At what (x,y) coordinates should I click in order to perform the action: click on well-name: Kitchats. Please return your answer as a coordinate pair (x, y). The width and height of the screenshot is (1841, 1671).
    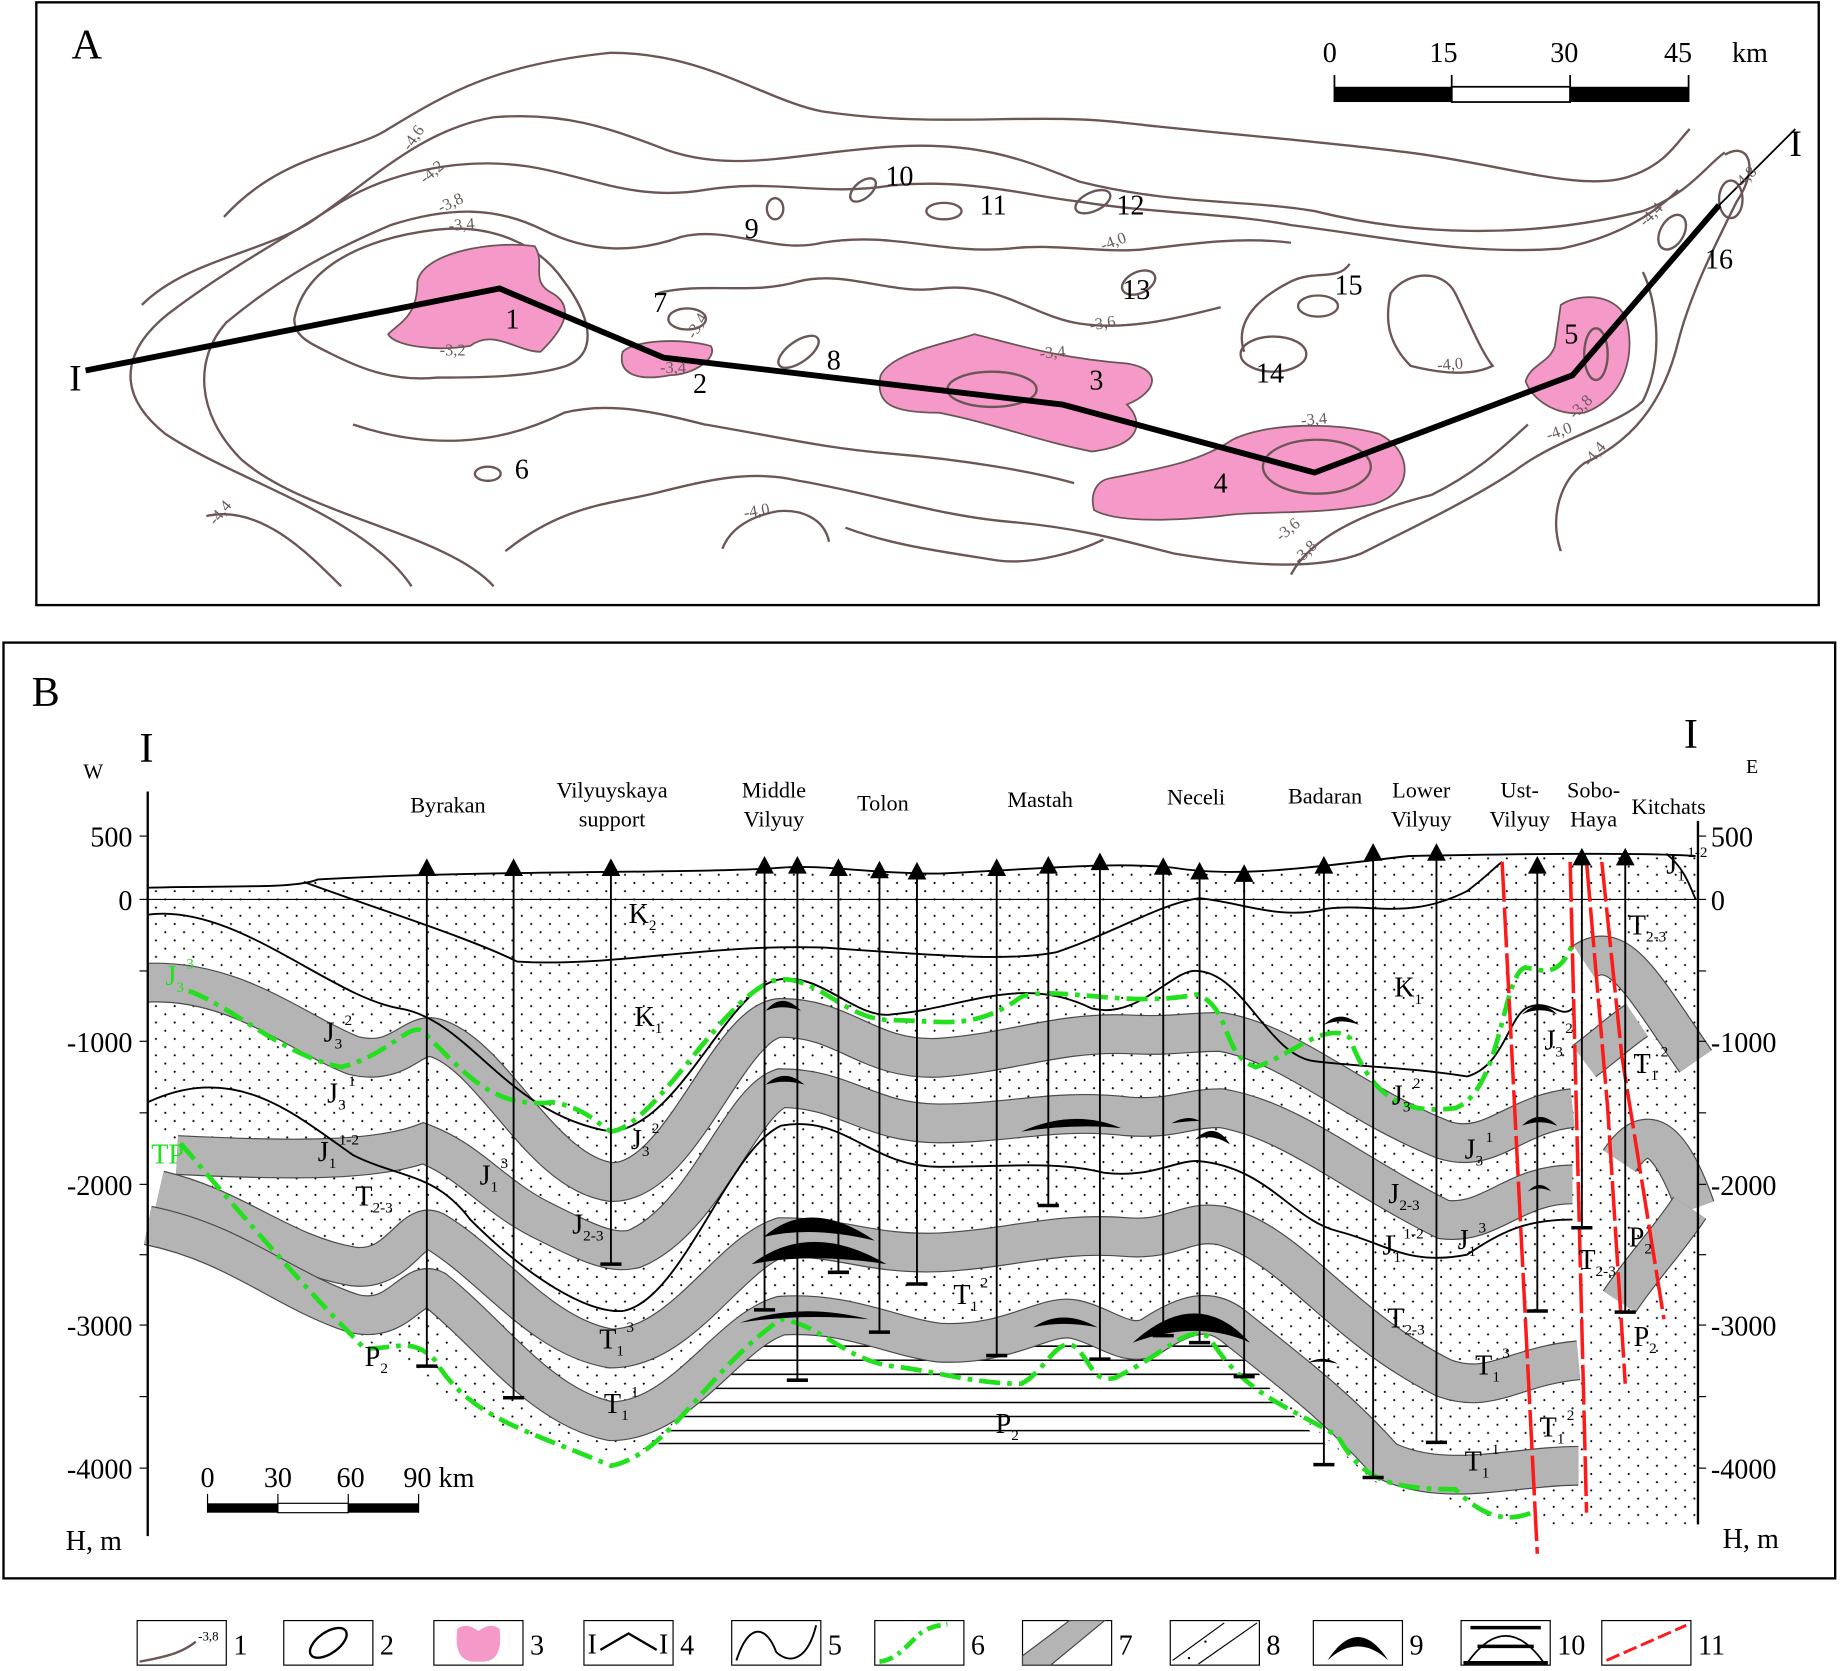
    Looking at the image, I should click on (1669, 806).